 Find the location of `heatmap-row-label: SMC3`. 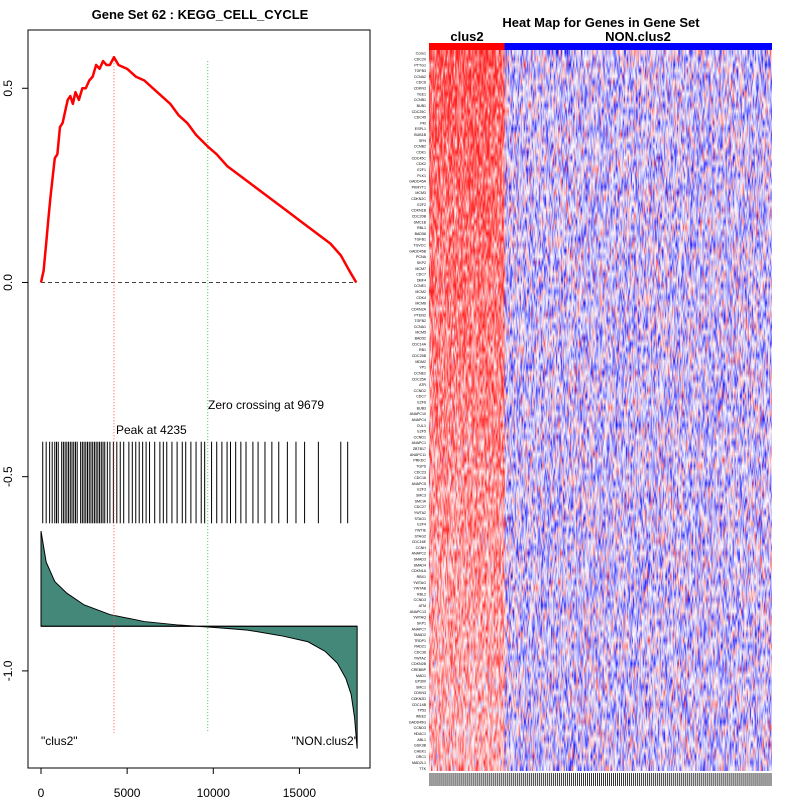

heatmap-row-label: SMC3 is located at coordinates (421, 496).